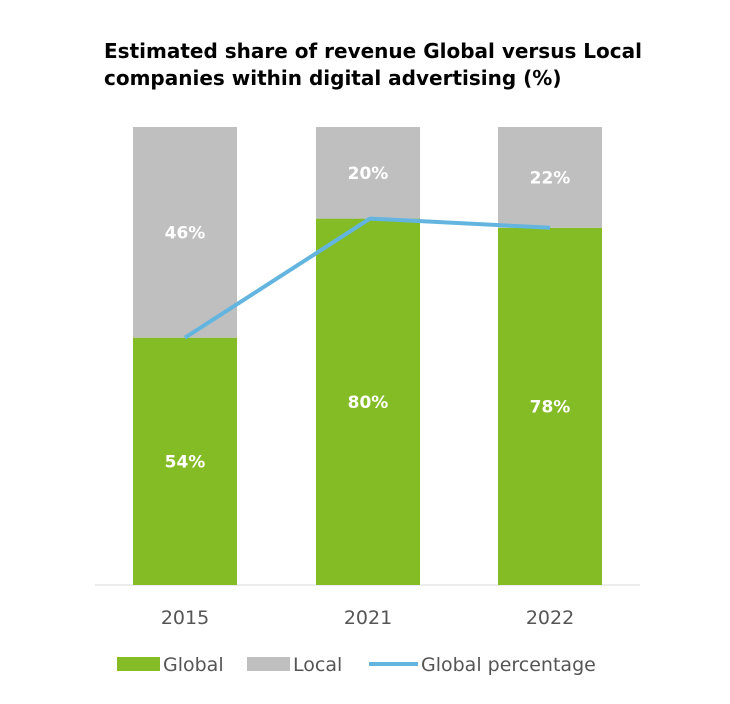 The width and height of the screenshot is (730, 704). I want to click on x-tick-label-2015: 2015, so click(185, 618).